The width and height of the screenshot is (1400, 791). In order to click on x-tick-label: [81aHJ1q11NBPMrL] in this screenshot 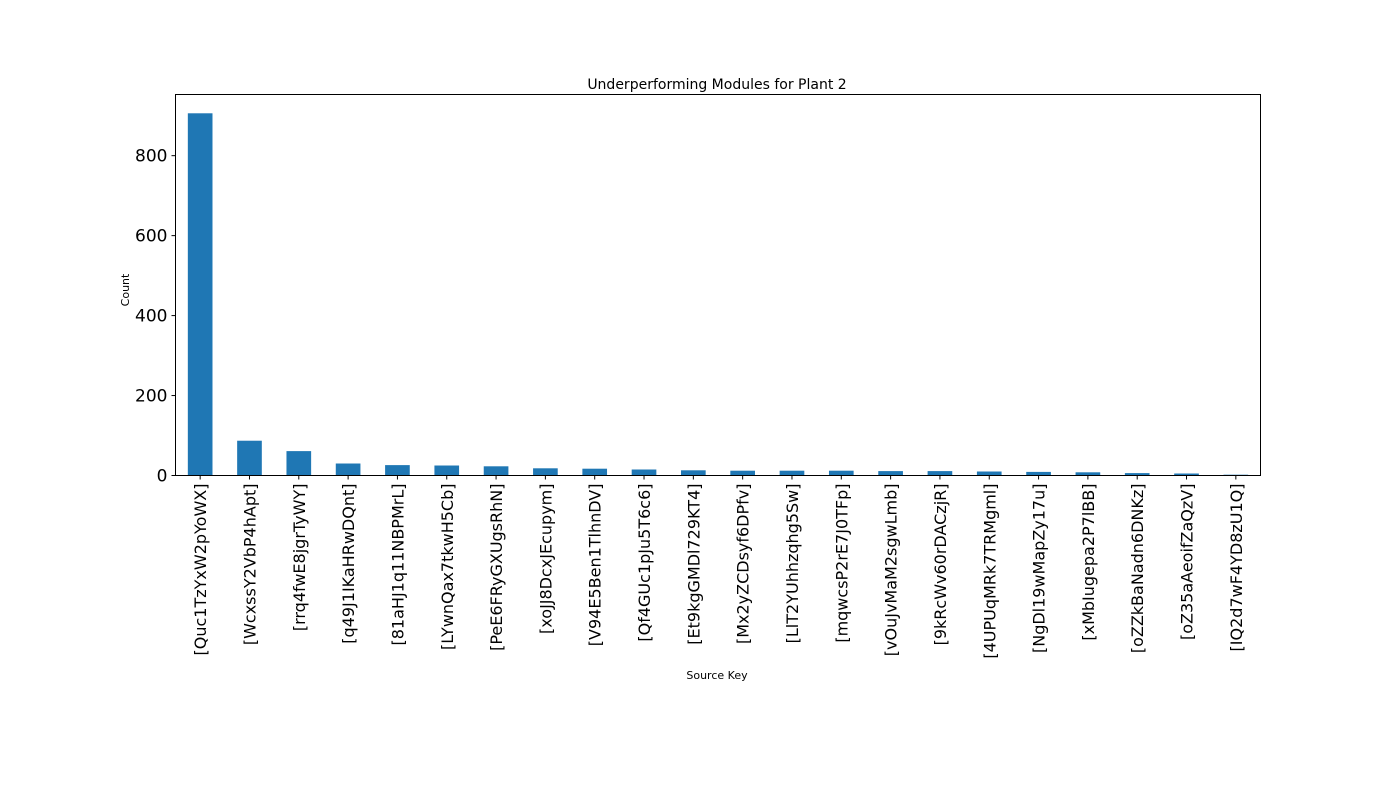, I will do `click(397, 565)`.